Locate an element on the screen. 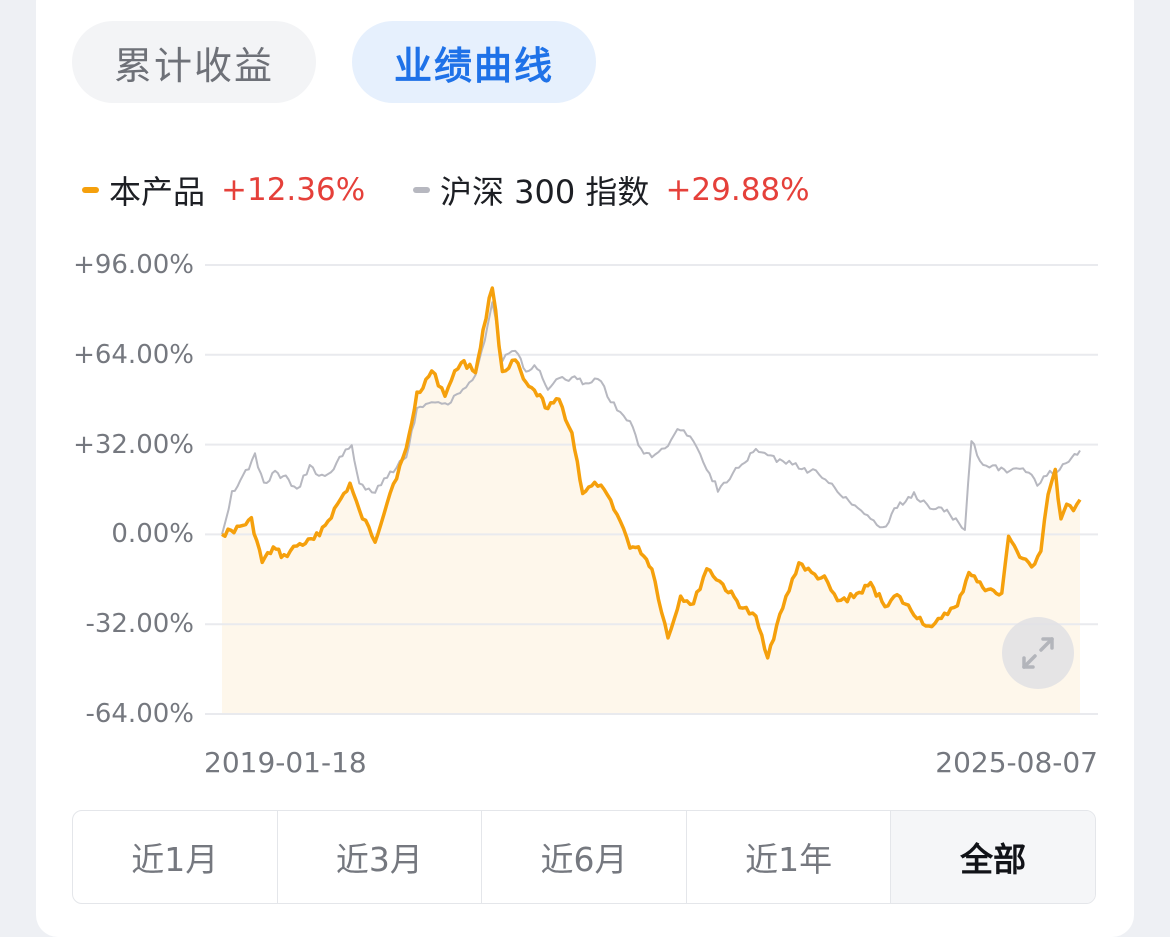 Image resolution: width=1170 pixels, height=937 pixels. legend-value-product: +12.36% is located at coordinates (293, 190).